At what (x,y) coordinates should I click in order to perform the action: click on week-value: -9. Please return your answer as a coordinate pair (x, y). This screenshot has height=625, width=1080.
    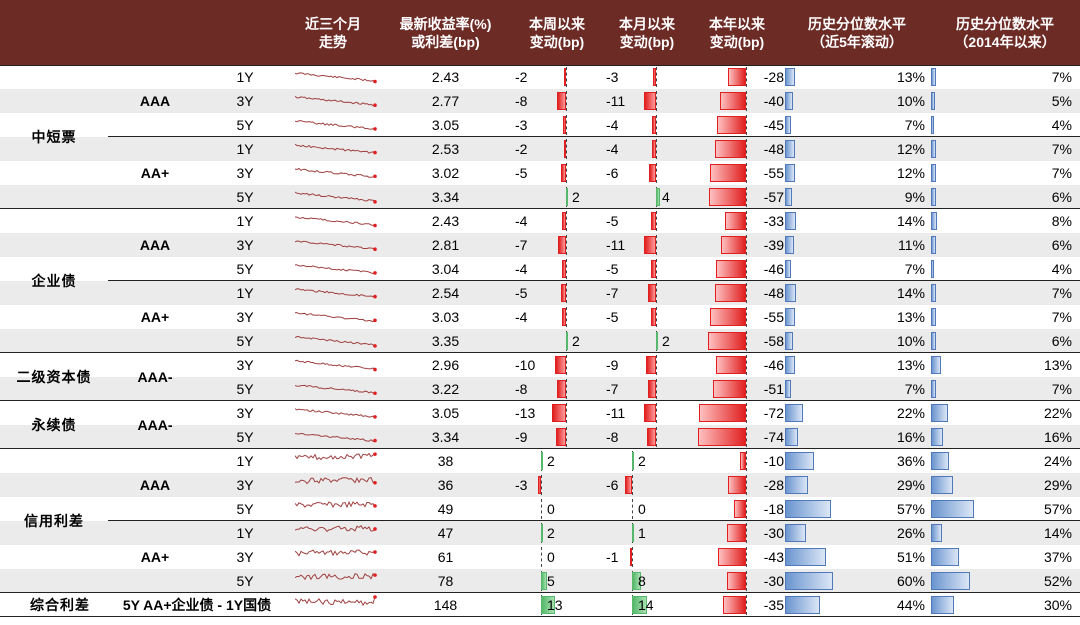
    Looking at the image, I should click on (521, 437).